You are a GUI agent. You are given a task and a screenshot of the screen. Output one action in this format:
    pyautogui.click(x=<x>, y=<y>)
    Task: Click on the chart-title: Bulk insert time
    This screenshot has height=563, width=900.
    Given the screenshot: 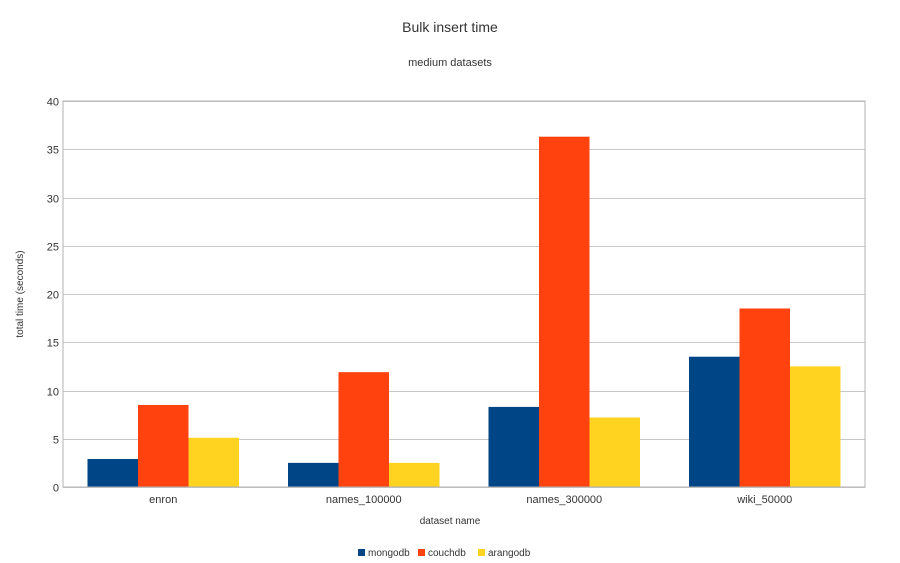 What is the action you would take?
    pyautogui.click(x=450, y=27)
    